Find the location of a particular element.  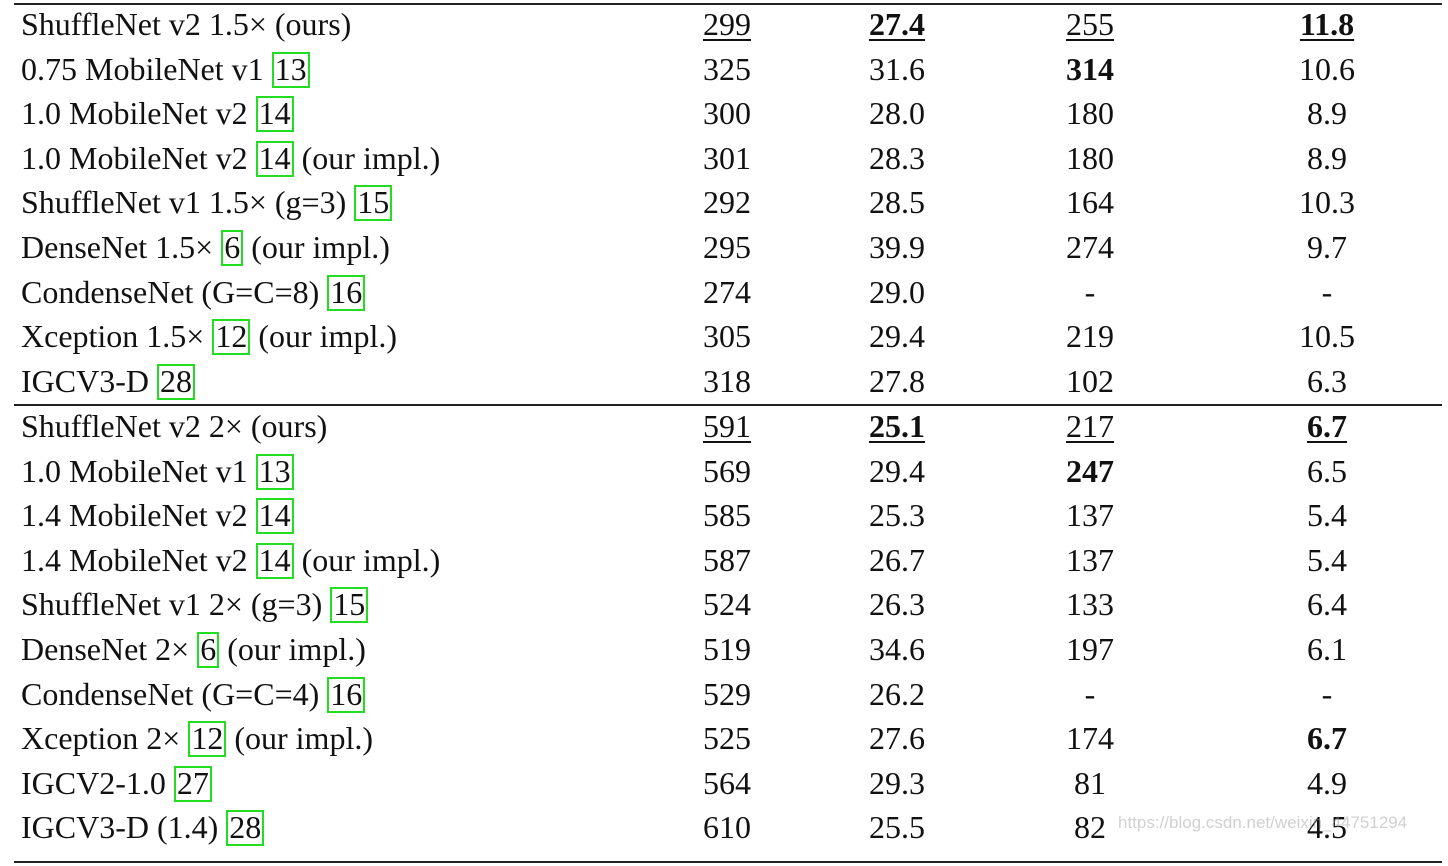

table-cell: 519 is located at coordinates (727, 649).